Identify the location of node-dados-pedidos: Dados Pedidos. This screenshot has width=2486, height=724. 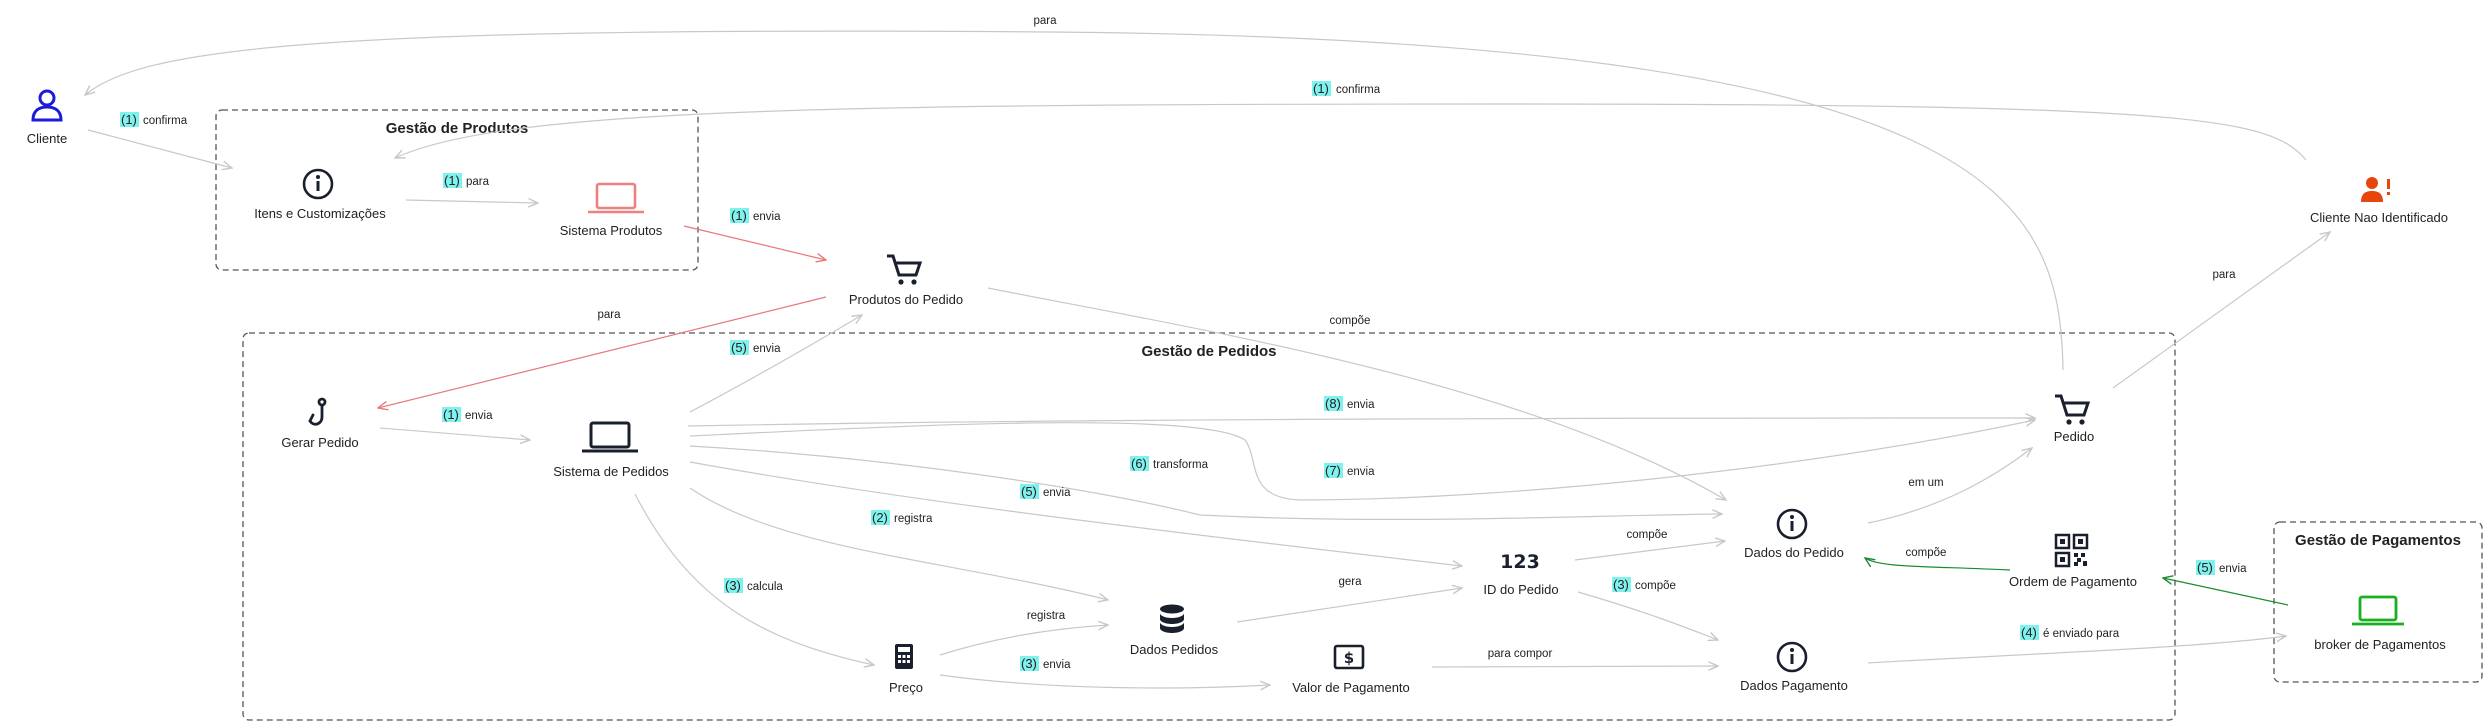
(1174, 631).